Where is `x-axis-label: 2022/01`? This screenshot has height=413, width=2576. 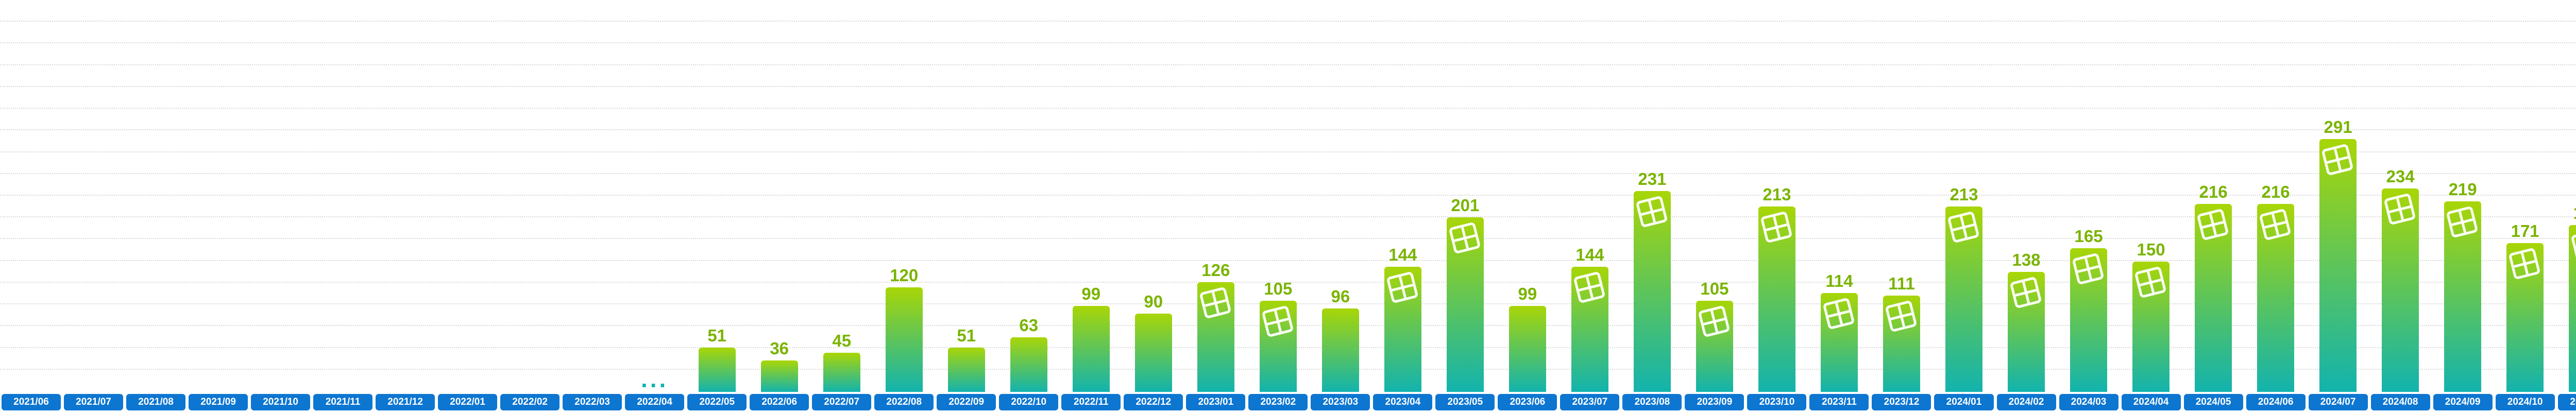
x-axis-label: 2022/01 is located at coordinates (468, 402).